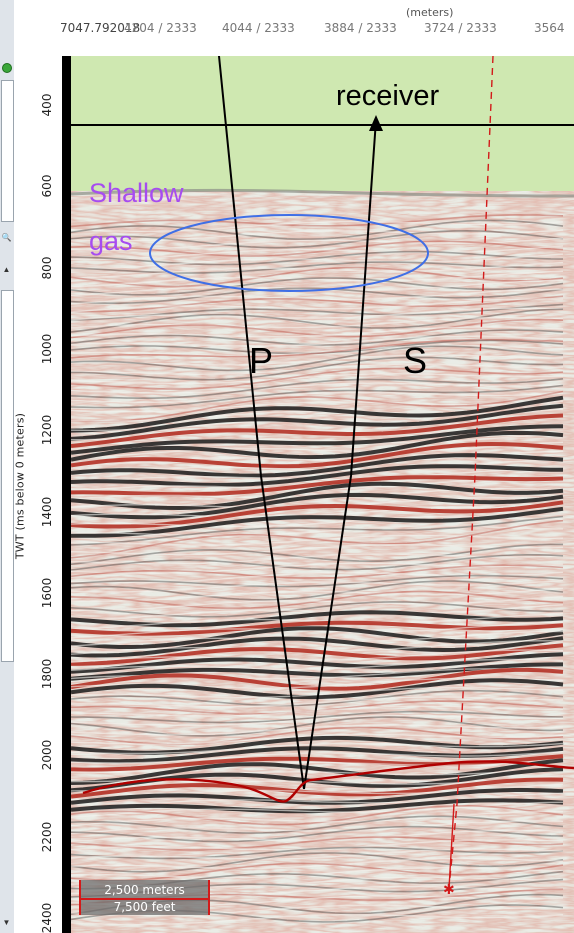  I want to click on scroll-down-icon: ▼, so click(6, 922).